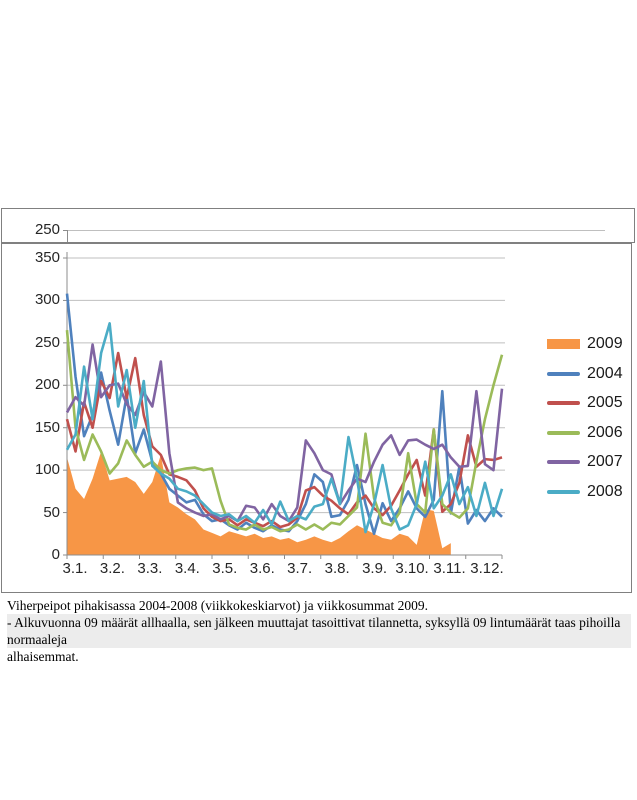  Describe the element at coordinates (112, 568) in the screenshot. I see `x-axis-label-32: 3.2.` at that location.